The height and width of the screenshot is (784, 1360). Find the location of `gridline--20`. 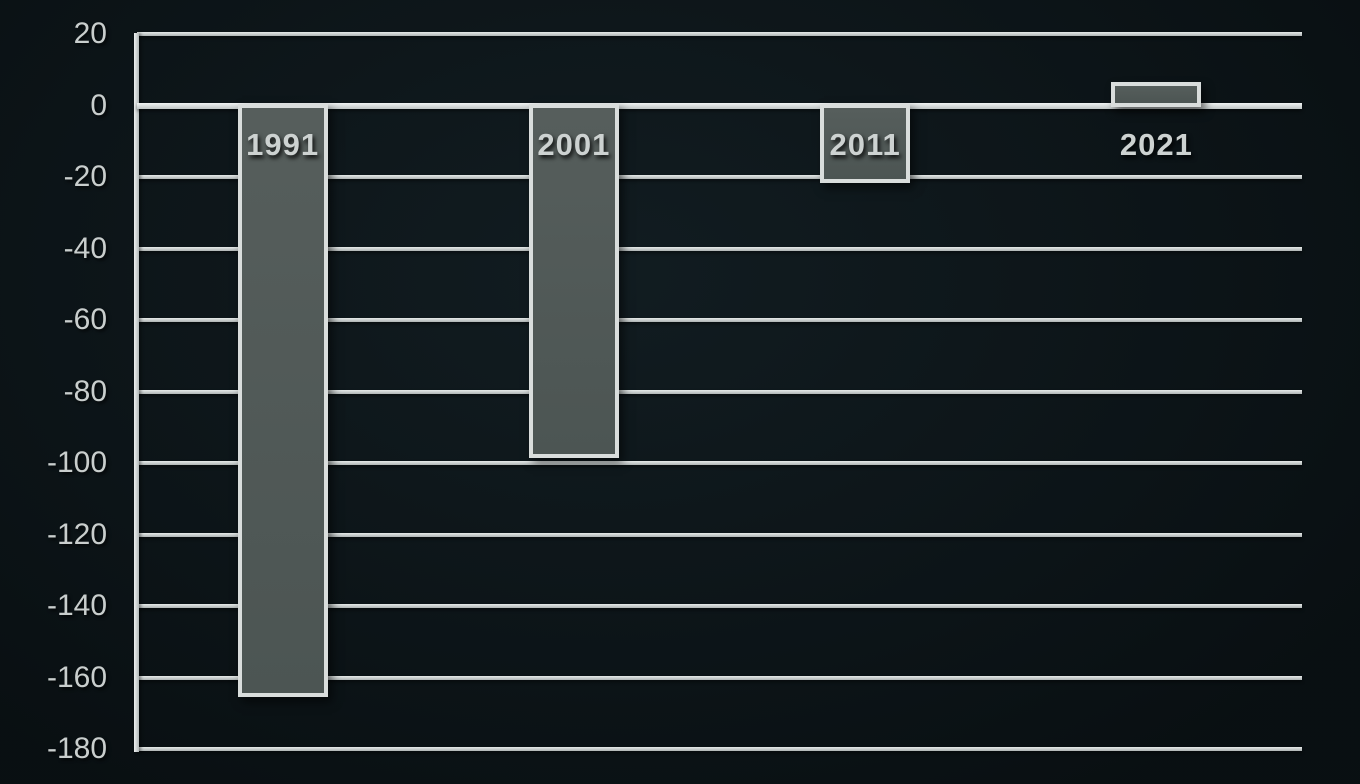

gridline--20 is located at coordinates (719, 177).